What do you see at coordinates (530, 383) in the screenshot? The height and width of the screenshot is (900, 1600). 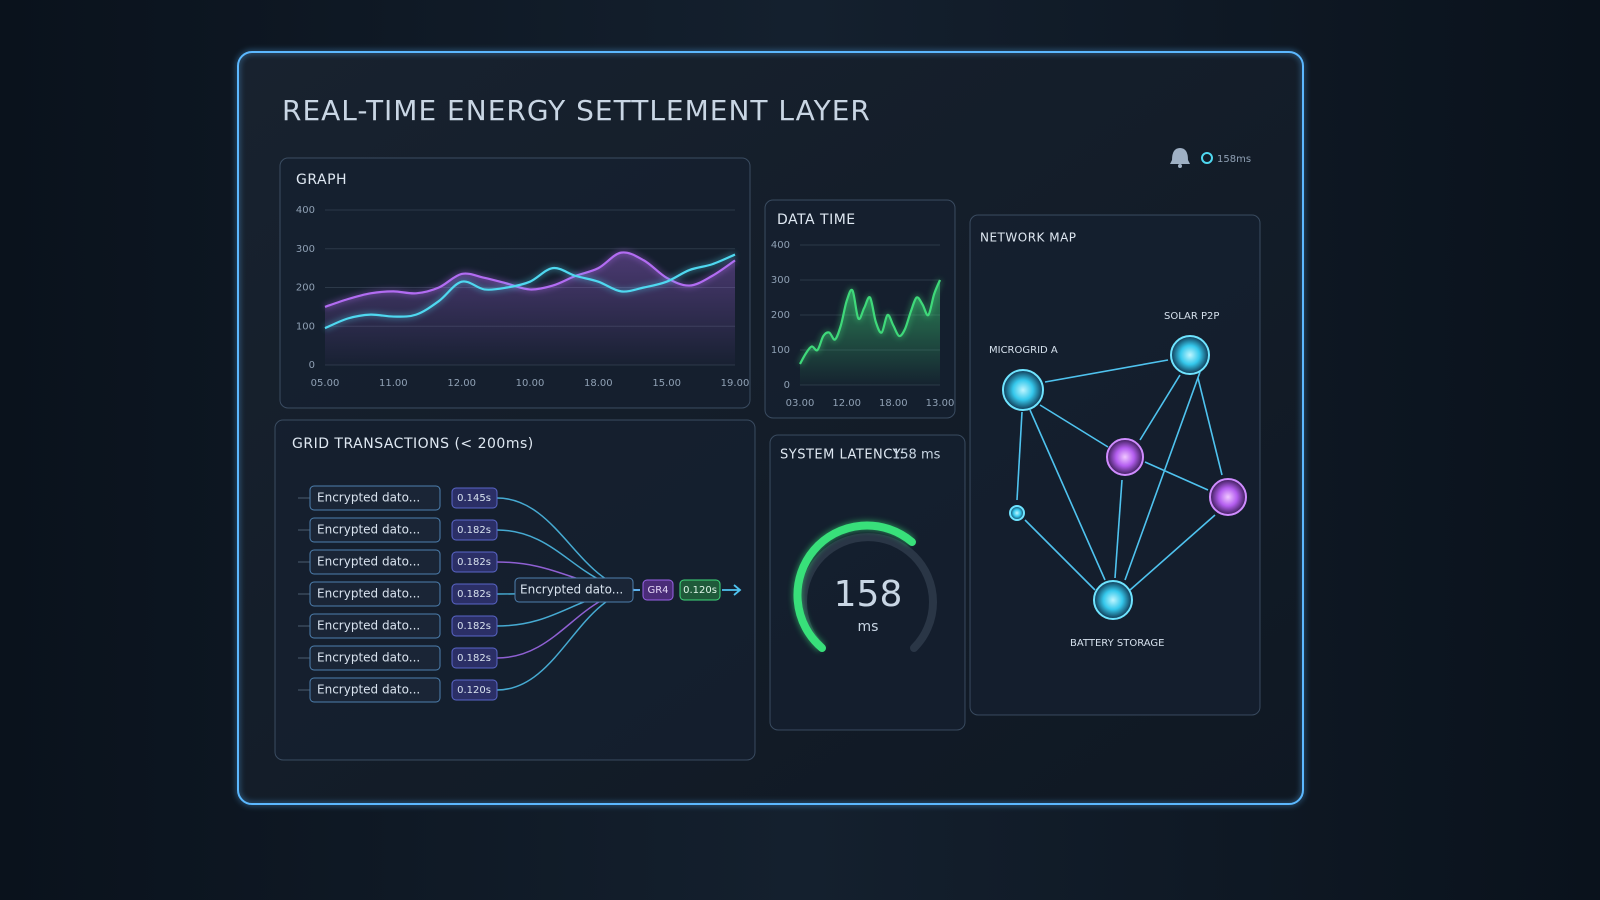 I see `x-tick-label: 10.00` at bounding box center [530, 383].